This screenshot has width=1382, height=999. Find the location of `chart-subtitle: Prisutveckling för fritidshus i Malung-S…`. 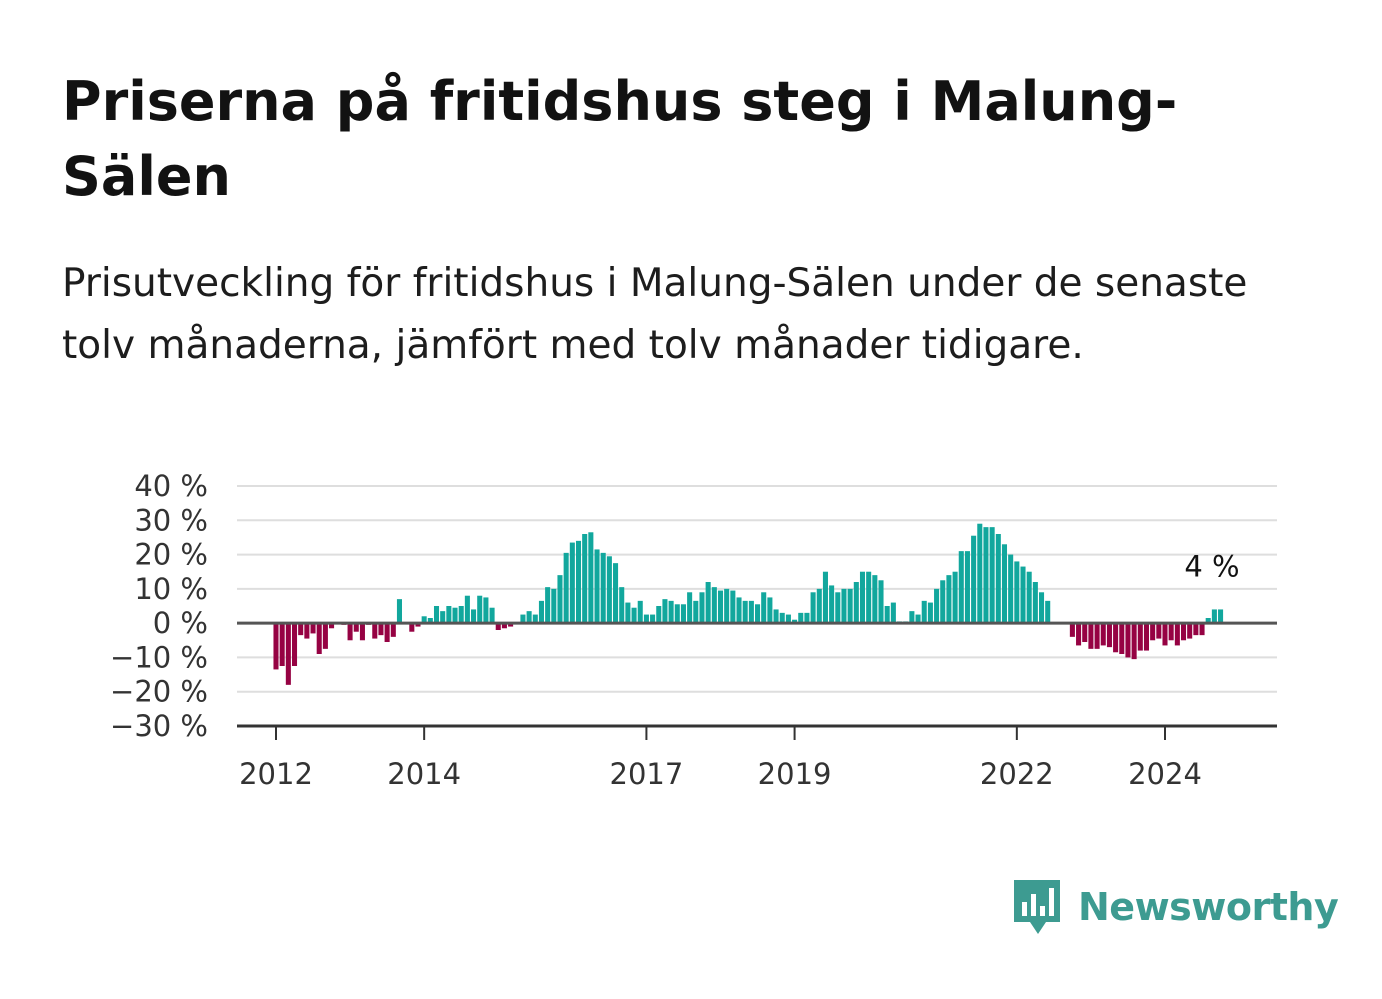

chart-subtitle: Prisutveckling för fritidshus i Malung-S… is located at coordinates (655, 314).